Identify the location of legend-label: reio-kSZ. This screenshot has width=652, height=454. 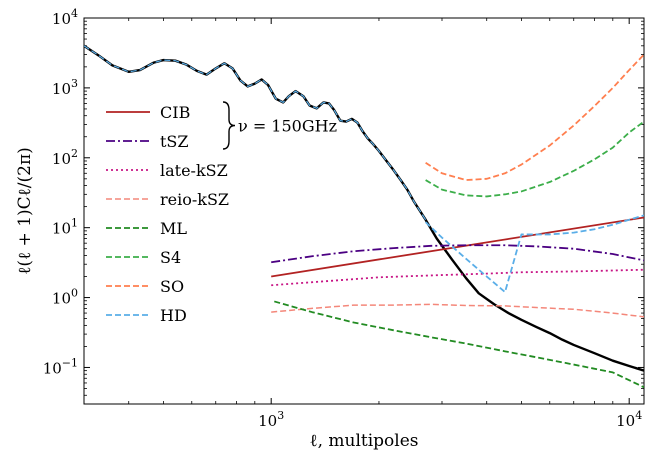
(194, 199).